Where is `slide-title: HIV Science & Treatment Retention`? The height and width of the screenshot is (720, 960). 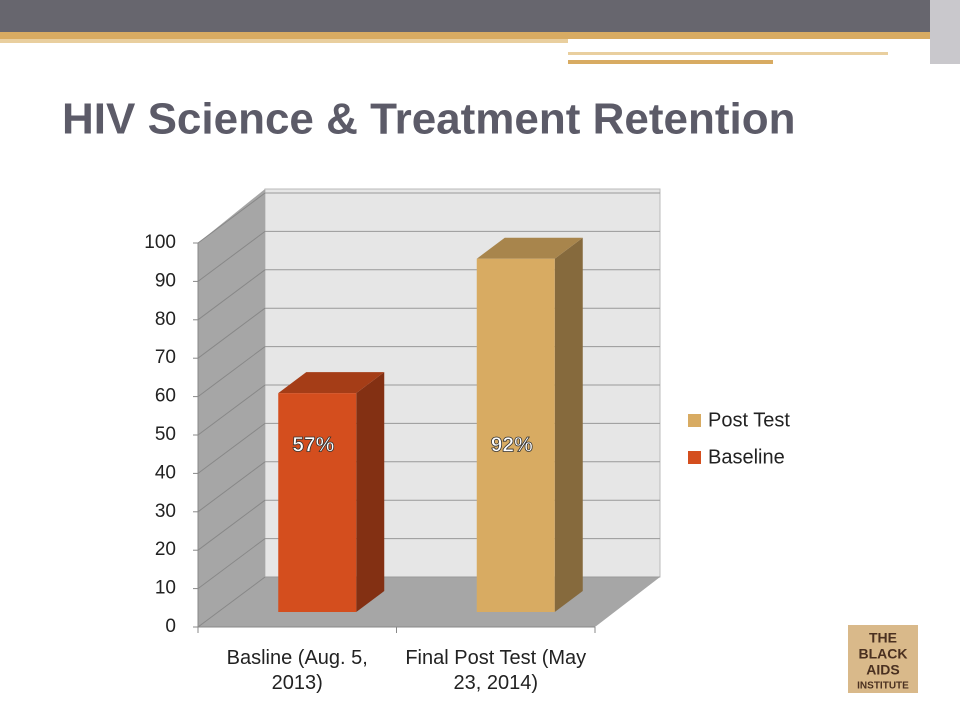 slide-title: HIV Science & Treatment Retention is located at coordinates (429, 119).